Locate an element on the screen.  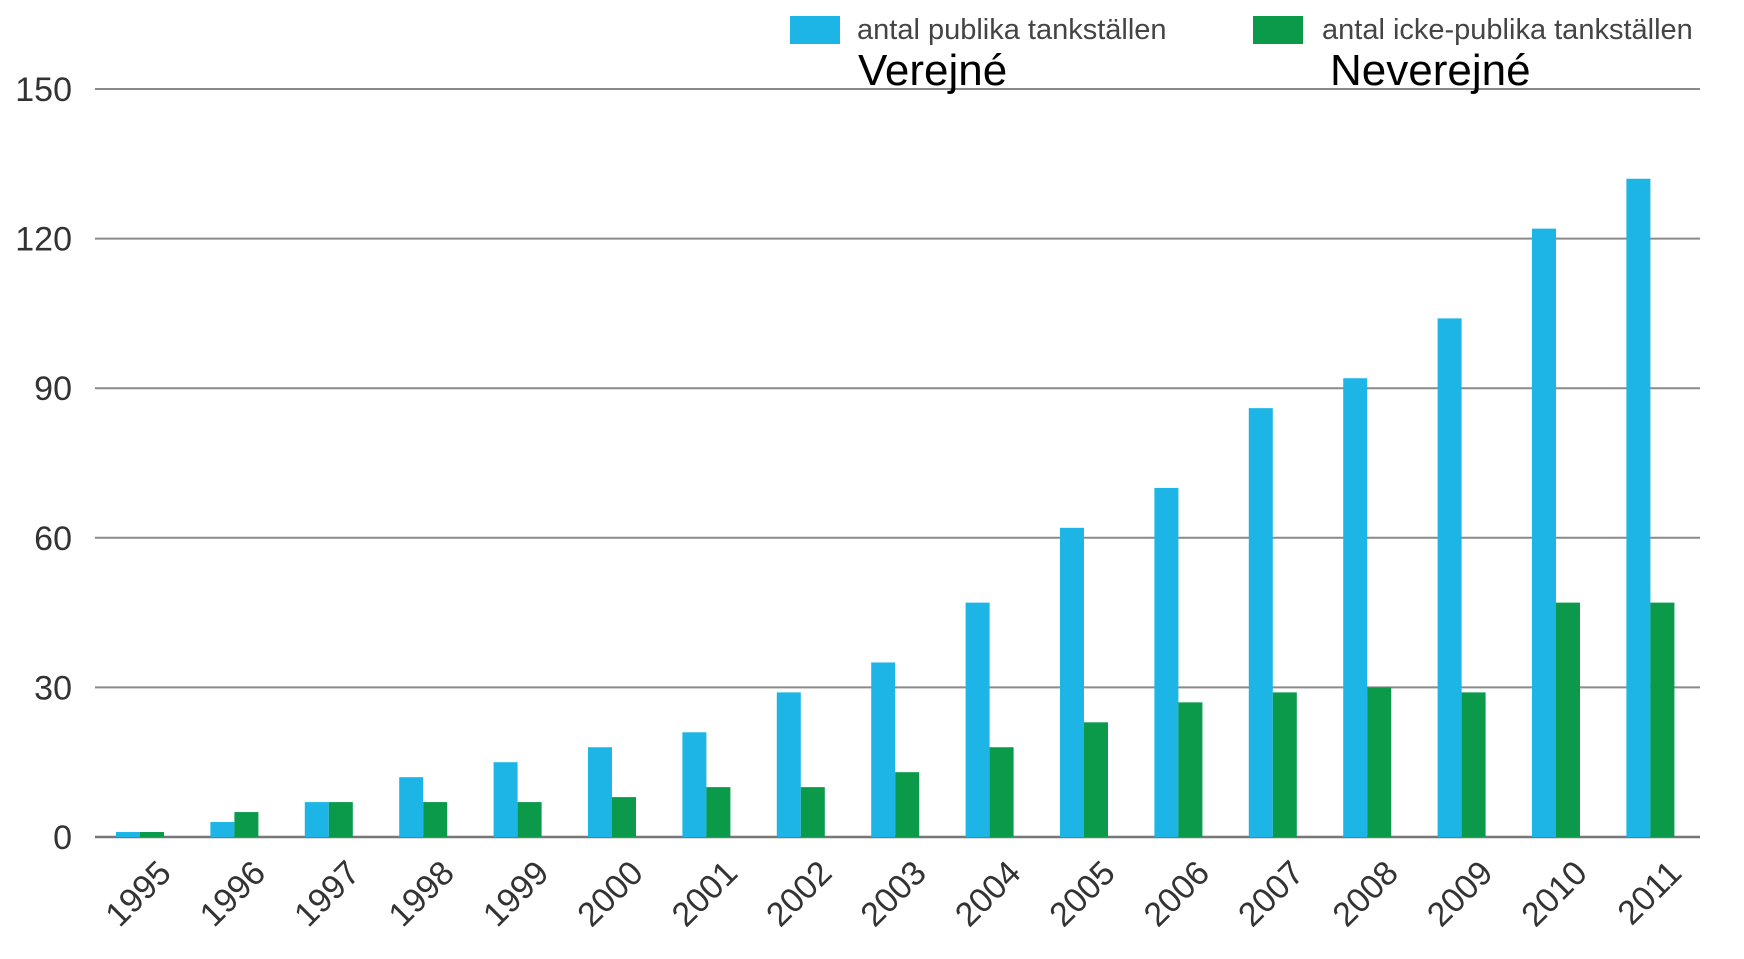
x-tick-label: 2000 is located at coordinates (610, 894).